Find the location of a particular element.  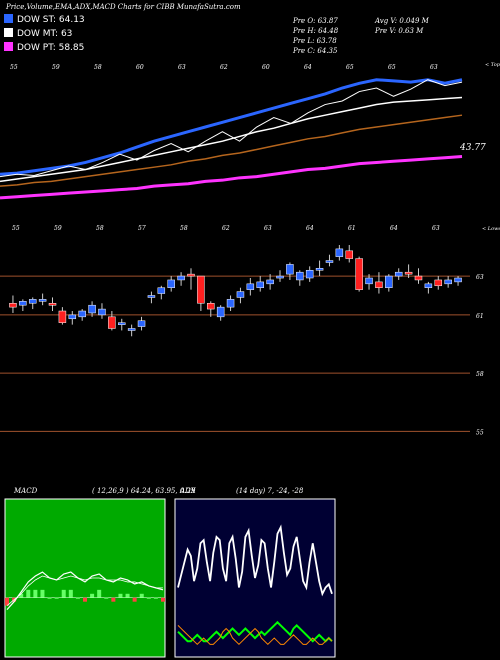

ema-last-value-label: 43.77 is located at coordinates (472, 148).